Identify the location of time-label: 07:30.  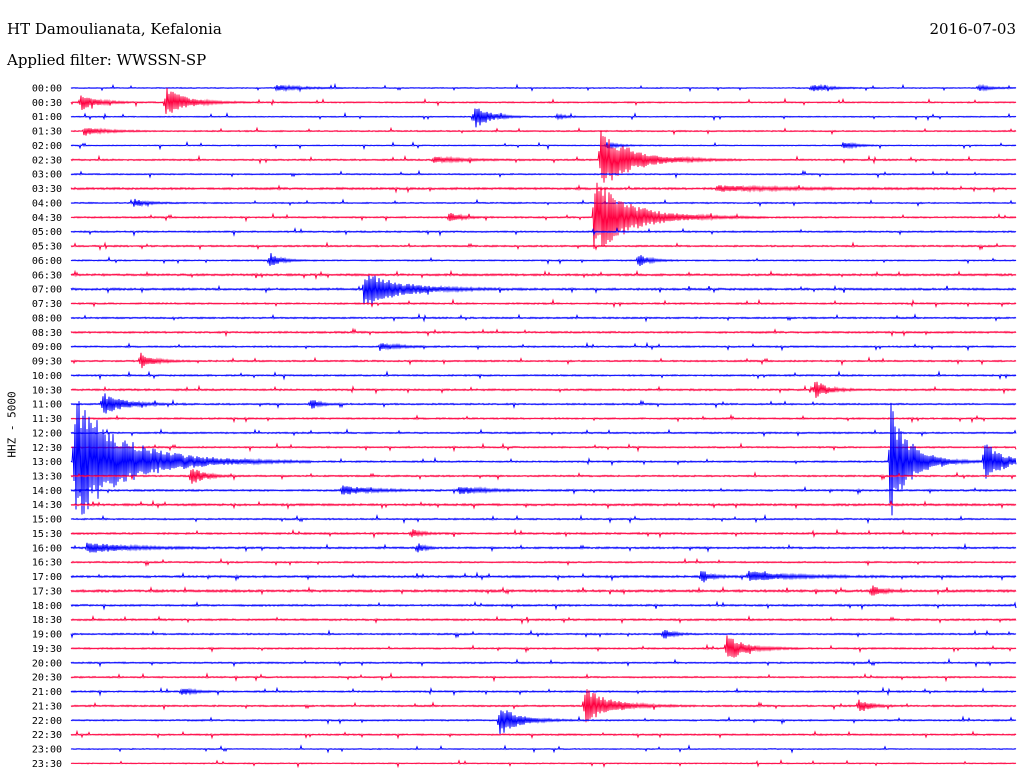
(47, 304).